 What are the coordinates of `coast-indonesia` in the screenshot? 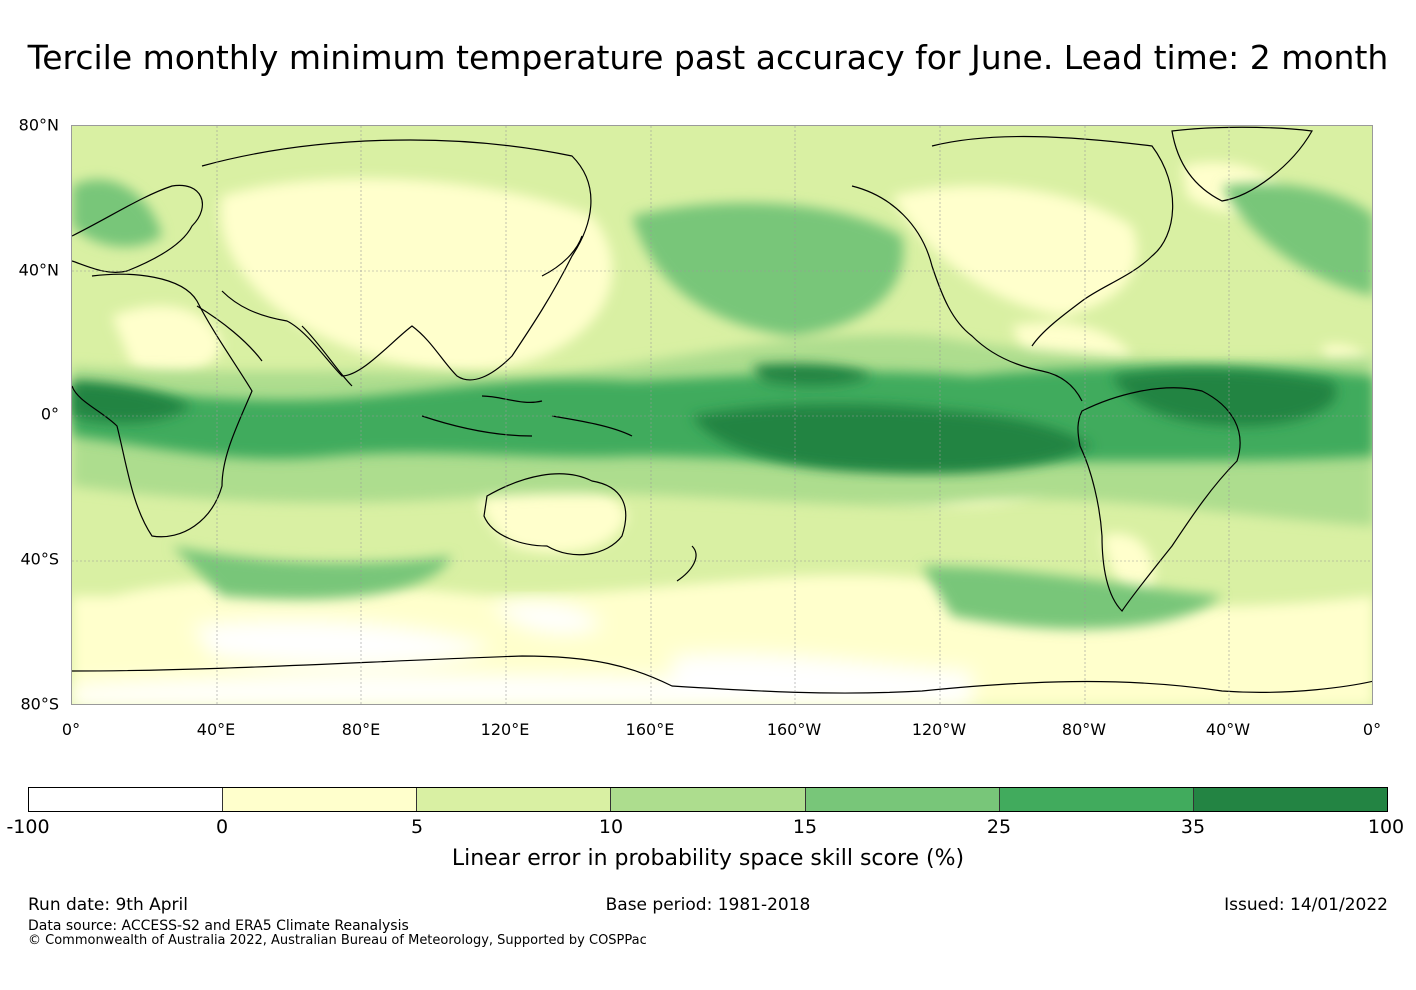 It's located at (527, 416).